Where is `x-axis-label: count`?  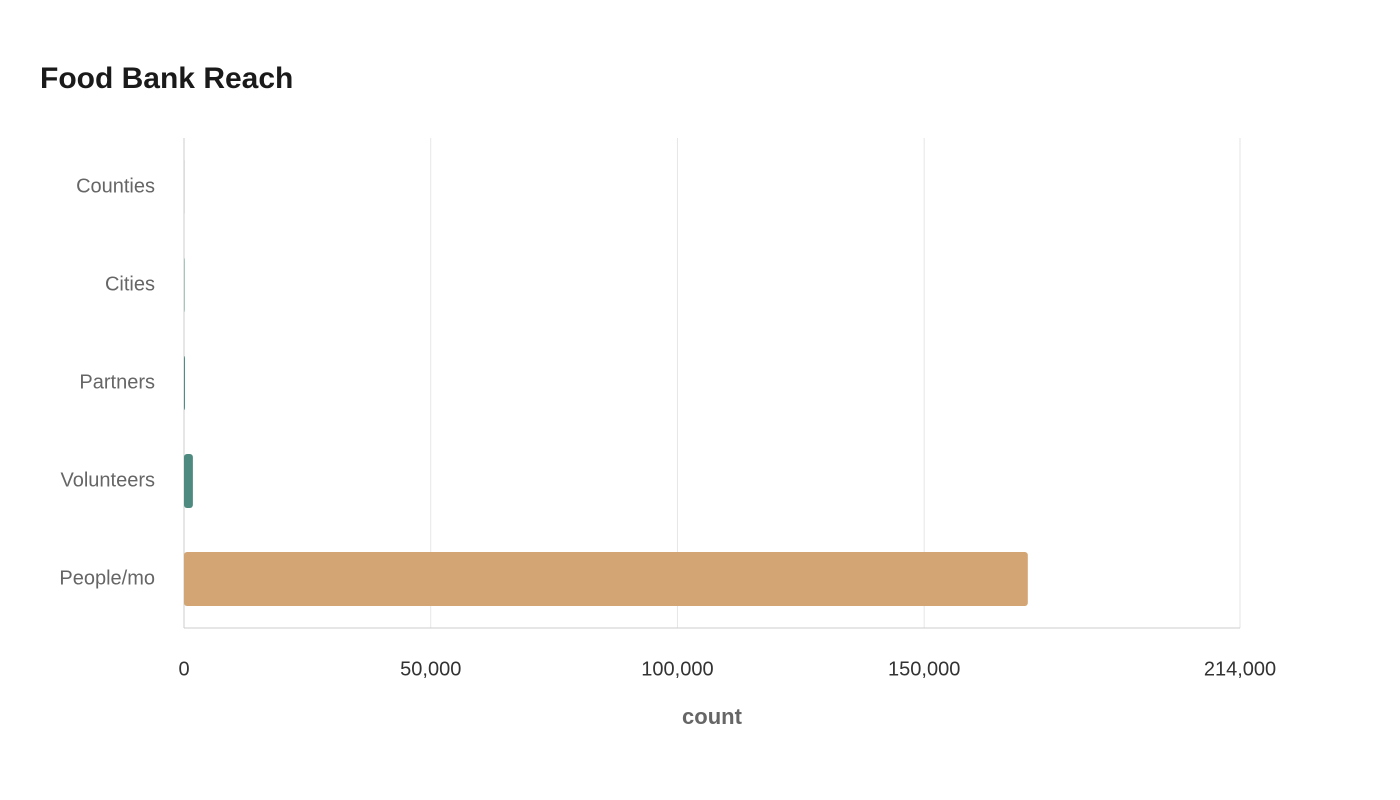
x-axis-label: count is located at coordinates (712, 716).